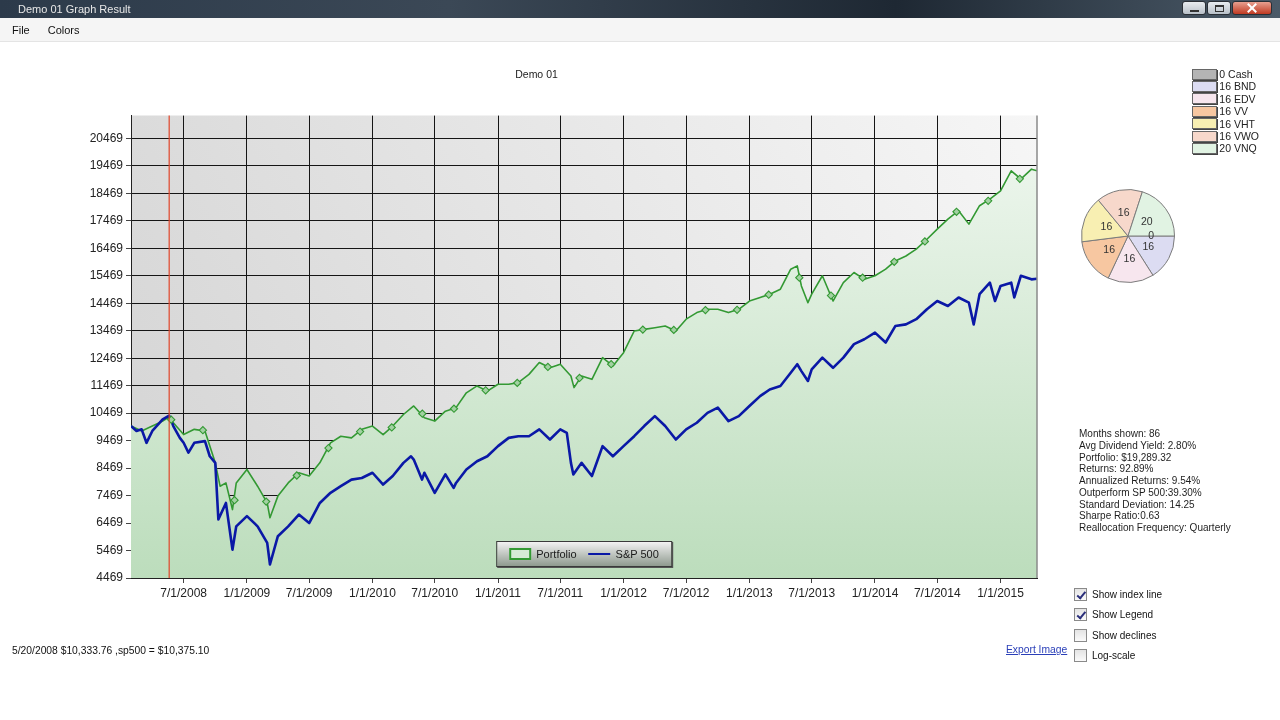 The image size is (1280, 720). What do you see at coordinates (556, 554) in the screenshot?
I see `legend-label: Portfolio` at bounding box center [556, 554].